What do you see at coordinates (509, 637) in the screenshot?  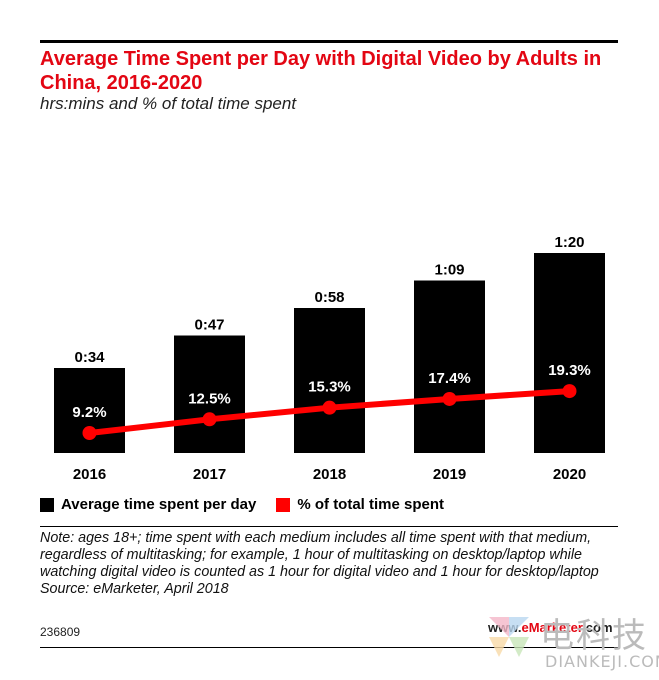 I see `watermark-logo-icon` at bounding box center [509, 637].